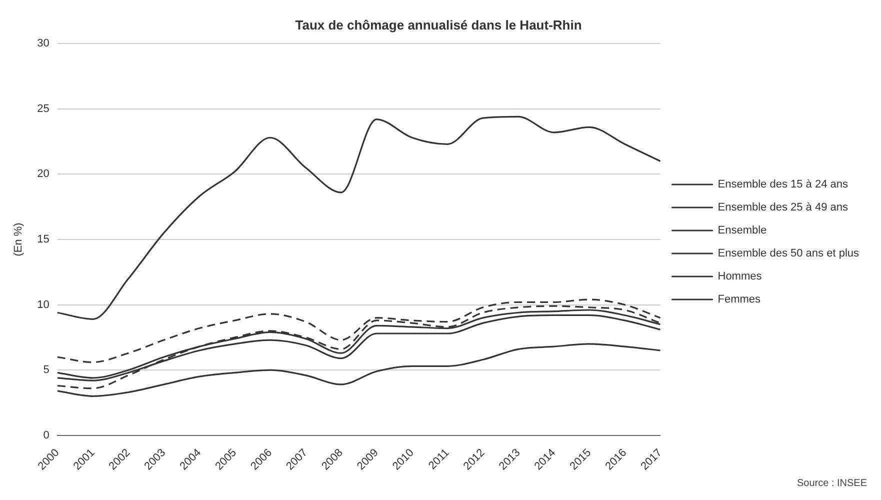 Image resolution: width=881 pixels, height=500 pixels. What do you see at coordinates (783, 208) in the screenshot?
I see `legend-label: Ensemble des 25 à 49 ans` at bounding box center [783, 208].